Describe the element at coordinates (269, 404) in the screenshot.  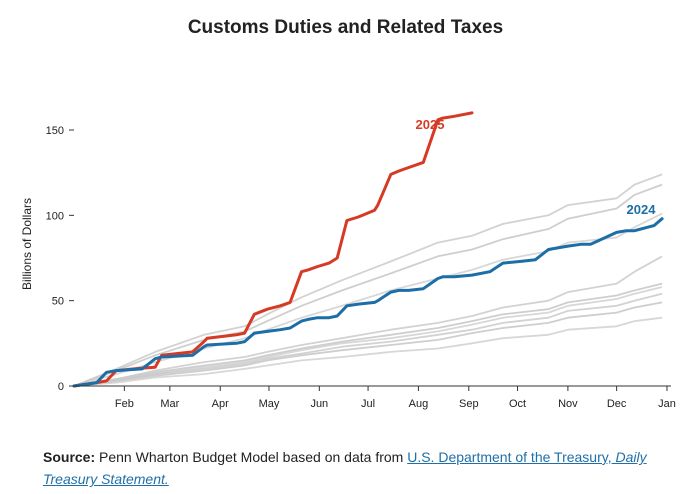
I see `x-tick-label-may: May` at that location.